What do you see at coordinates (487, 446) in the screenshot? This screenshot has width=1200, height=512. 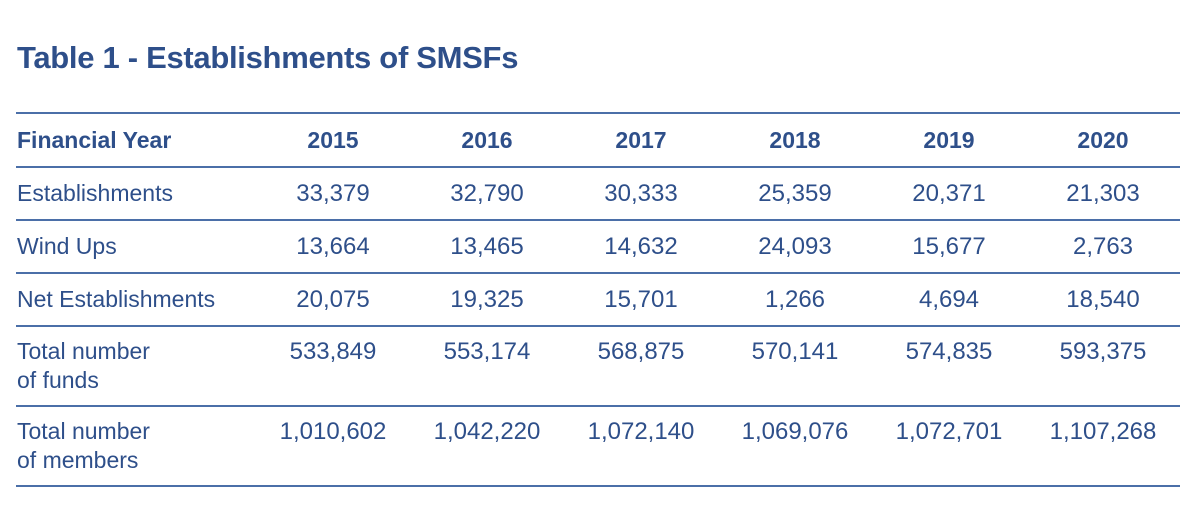 I see `table-cell: 1,042,220` at bounding box center [487, 446].